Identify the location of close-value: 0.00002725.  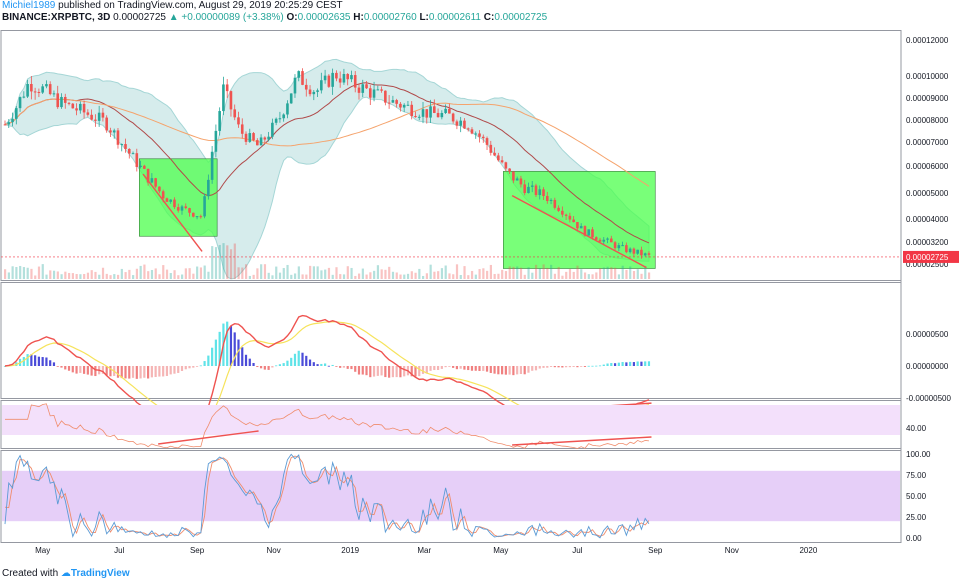
(521, 17).